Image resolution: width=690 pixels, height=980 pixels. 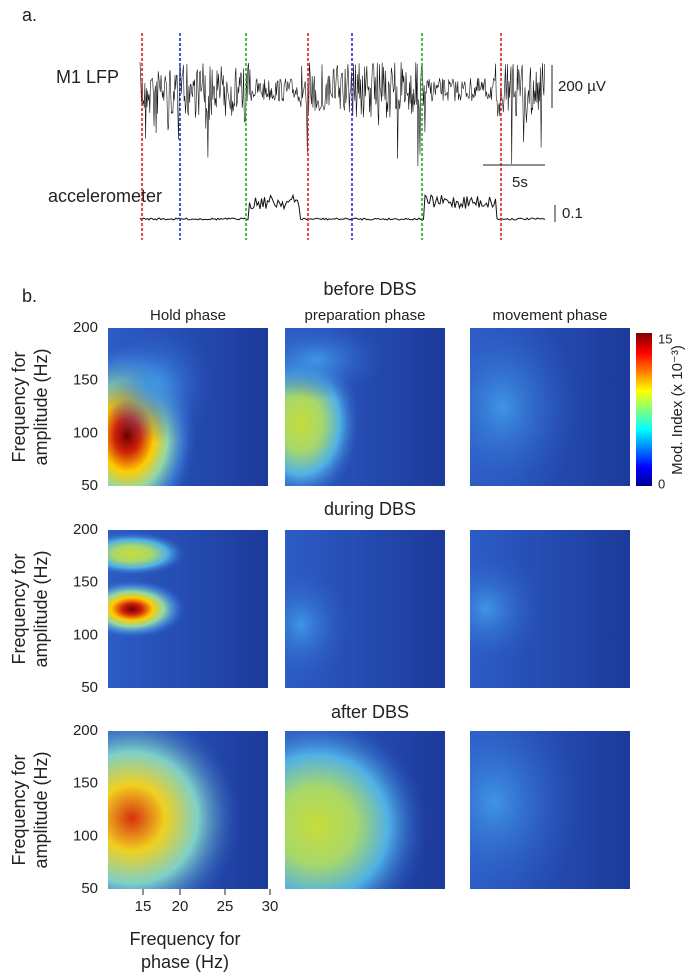 What do you see at coordinates (29, 15) in the screenshot?
I see `panel-label: a.` at bounding box center [29, 15].